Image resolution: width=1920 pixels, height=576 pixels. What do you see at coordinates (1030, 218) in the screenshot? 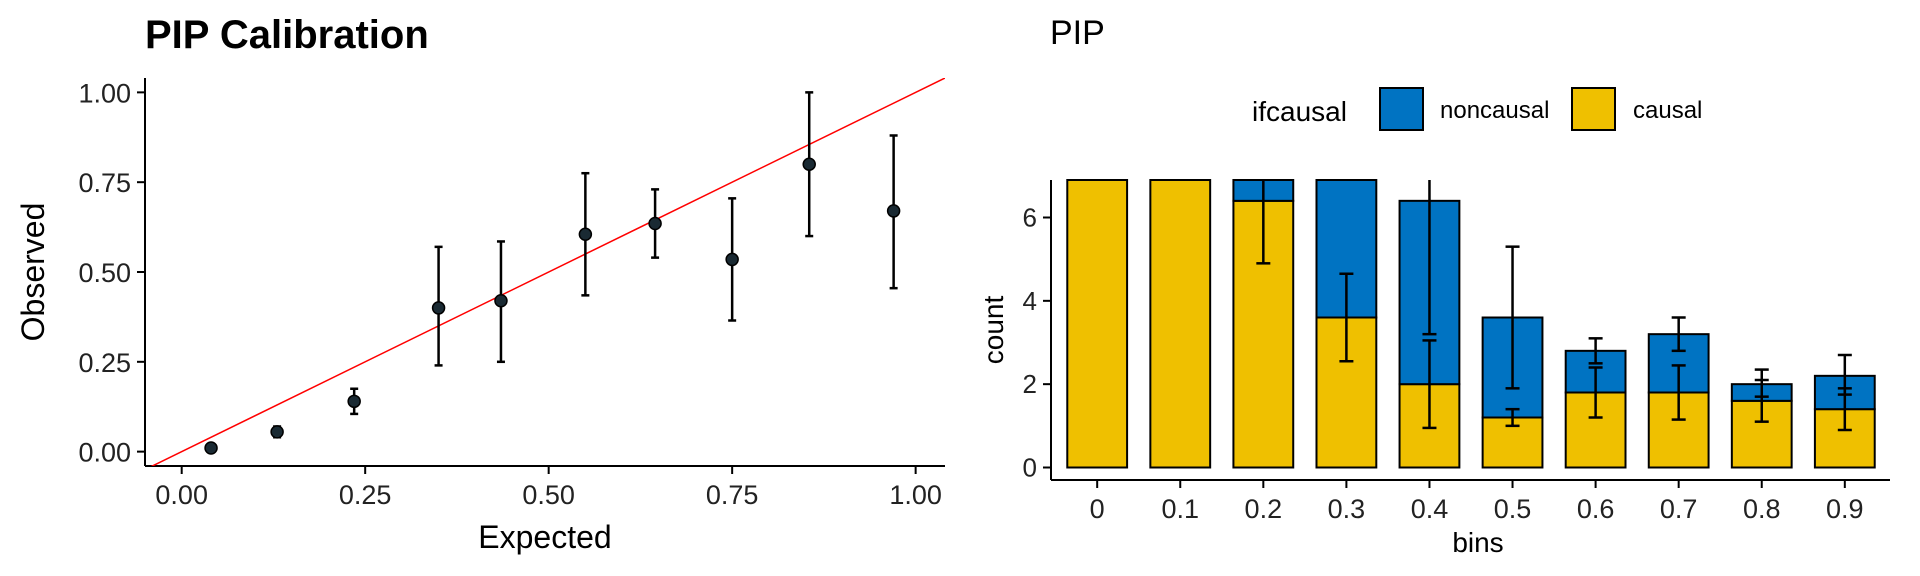
I see `y-tick-label: 6` at bounding box center [1030, 218].